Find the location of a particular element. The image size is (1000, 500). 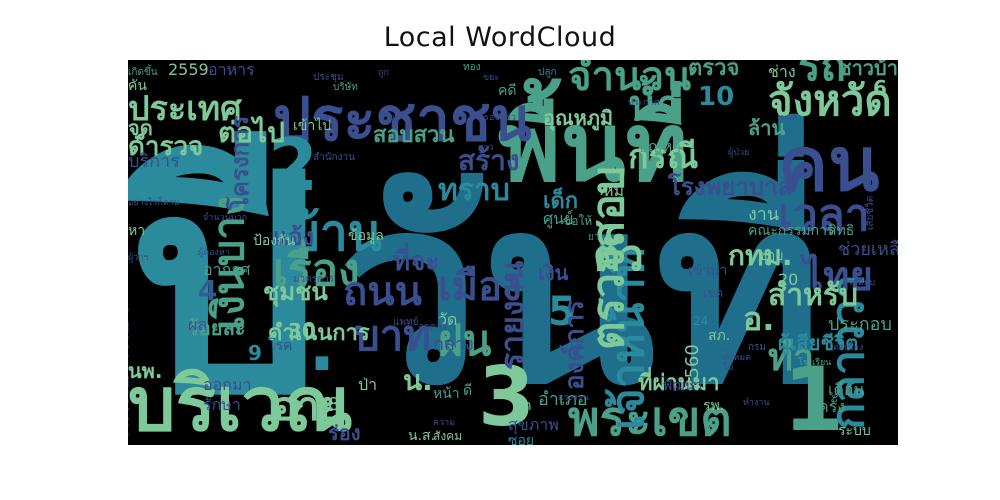

word-e1b-e31-e0d-e2b-e32: ปัญหา is located at coordinates (659, 146).